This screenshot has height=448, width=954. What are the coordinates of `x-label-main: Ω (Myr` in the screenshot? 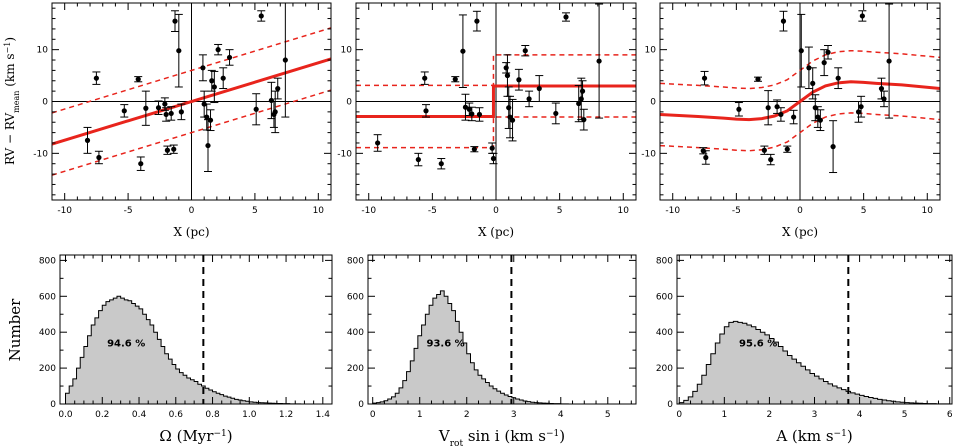 It's located at (186, 436).